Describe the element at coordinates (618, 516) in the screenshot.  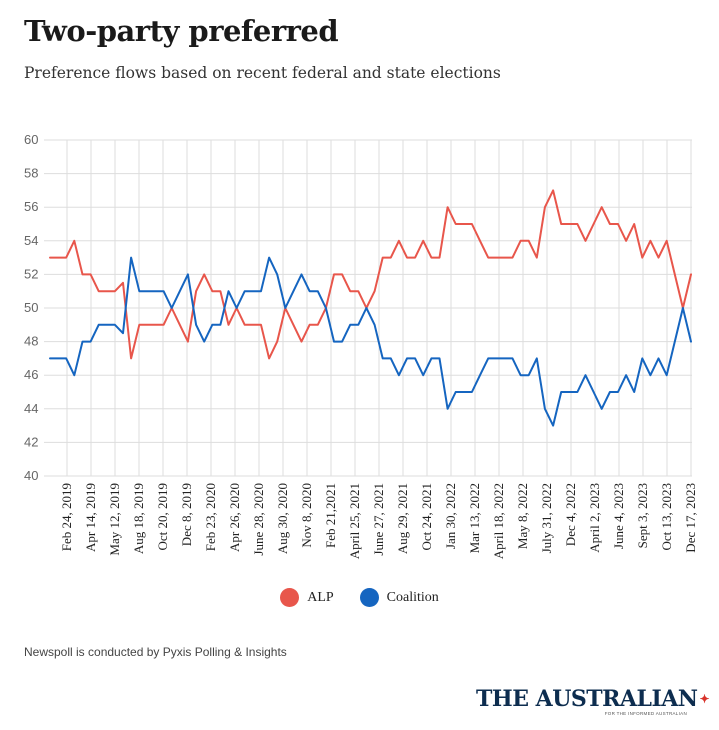
I see `x-tick-label: June 4, 2023` at that location.